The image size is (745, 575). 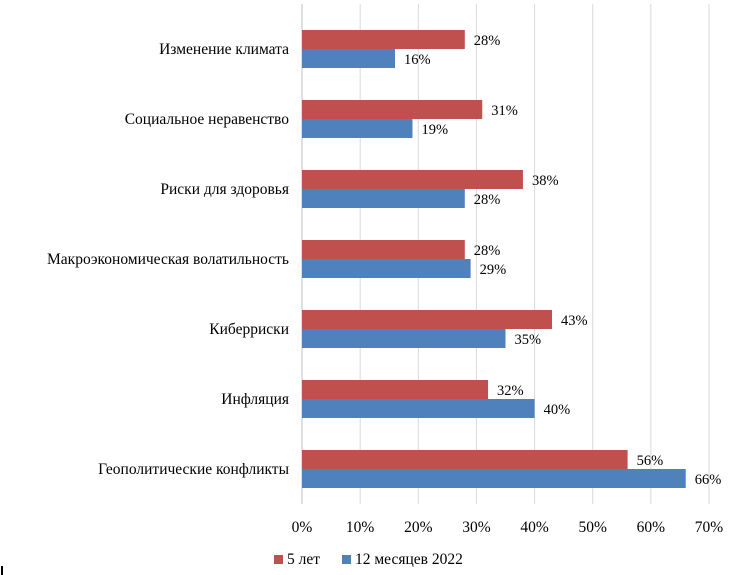 I want to click on category-label: Риски для здоровья, so click(x=224, y=189).